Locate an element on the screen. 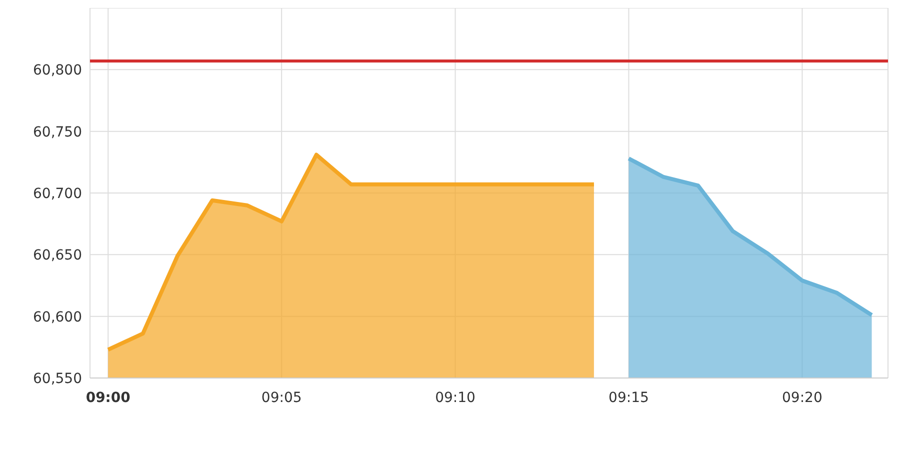 The width and height of the screenshot is (924, 466). y-tick-label: 60,800 is located at coordinates (57, 70).